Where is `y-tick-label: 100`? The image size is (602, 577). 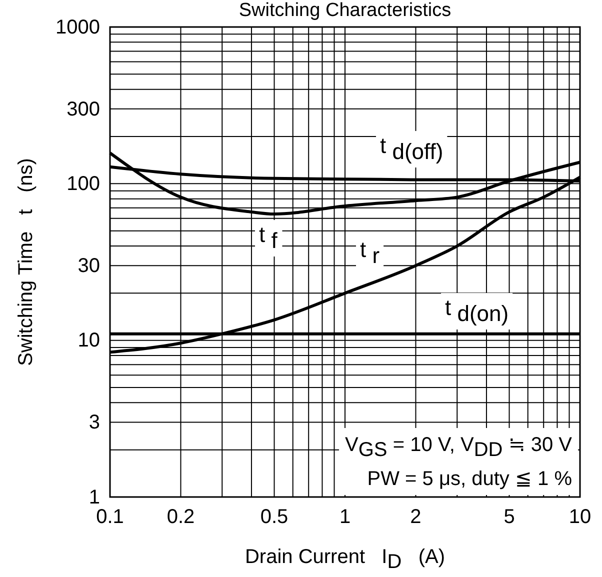
y-tick-label: 100 is located at coordinates (83, 184).